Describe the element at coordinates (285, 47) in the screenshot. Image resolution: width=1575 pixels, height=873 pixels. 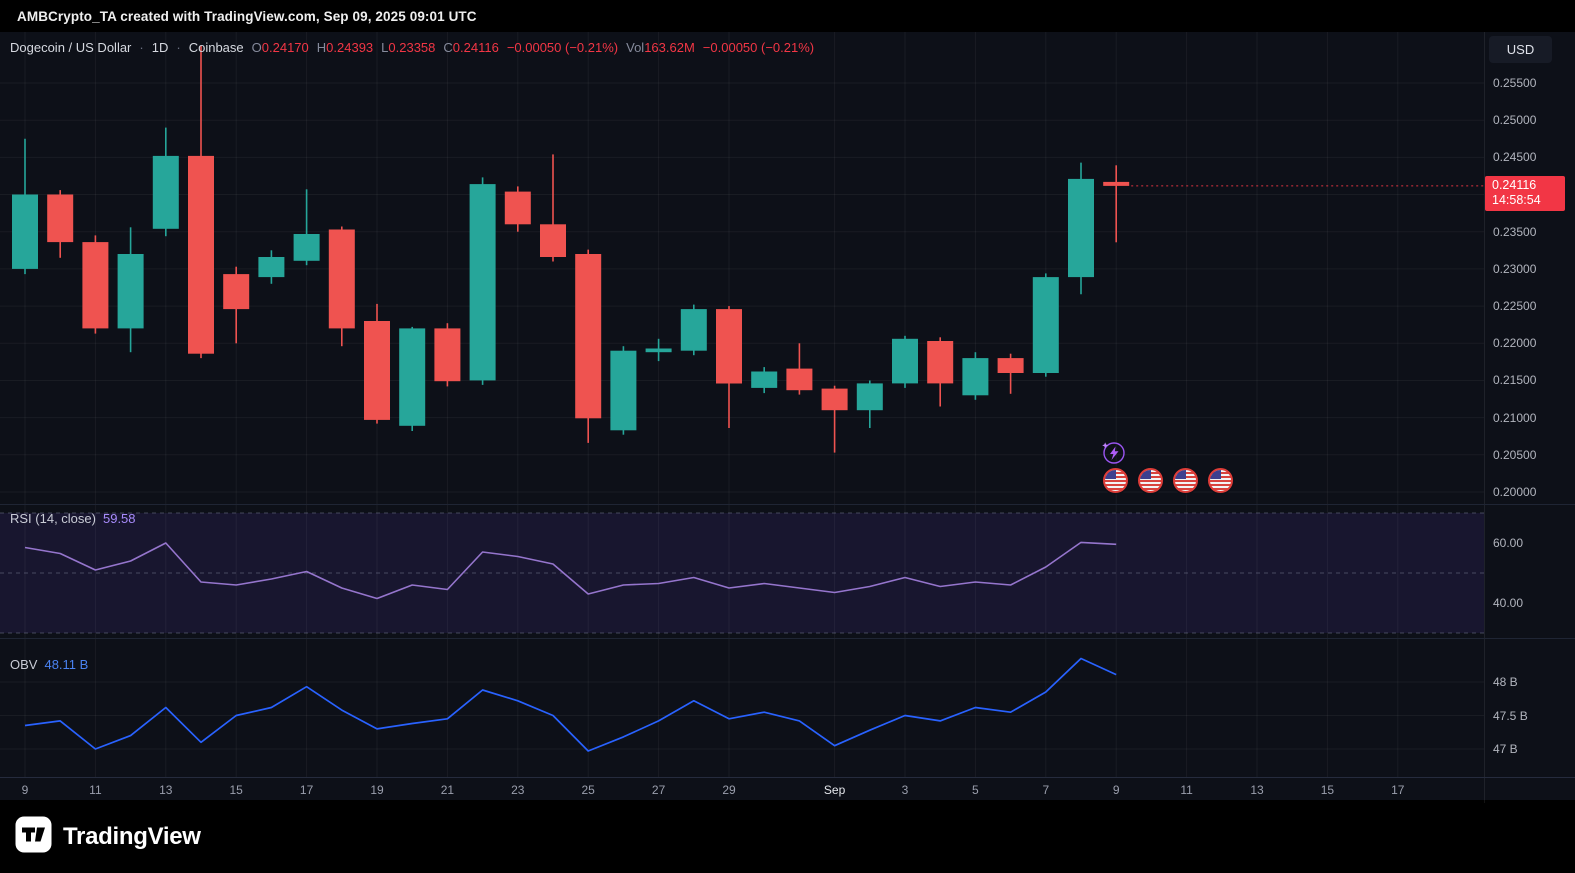
I see `open-number: 0.24170` at that location.